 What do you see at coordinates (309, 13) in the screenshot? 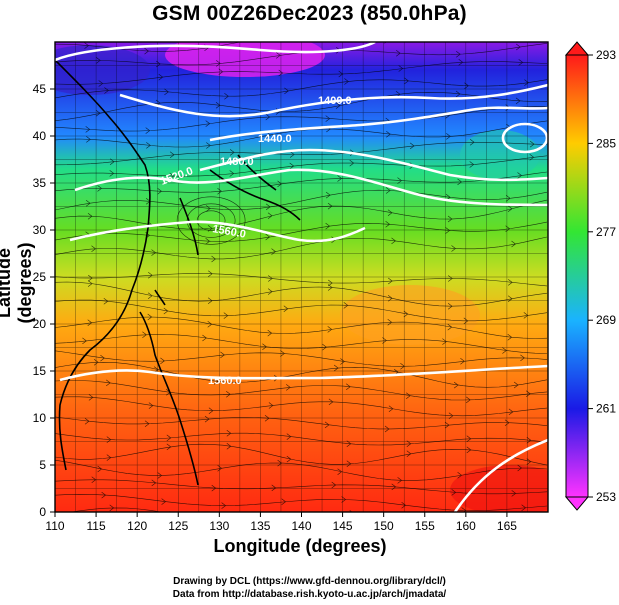
I see `map-title: GSM 00Z26Dec2023 (850.0hPa)` at bounding box center [309, 13].